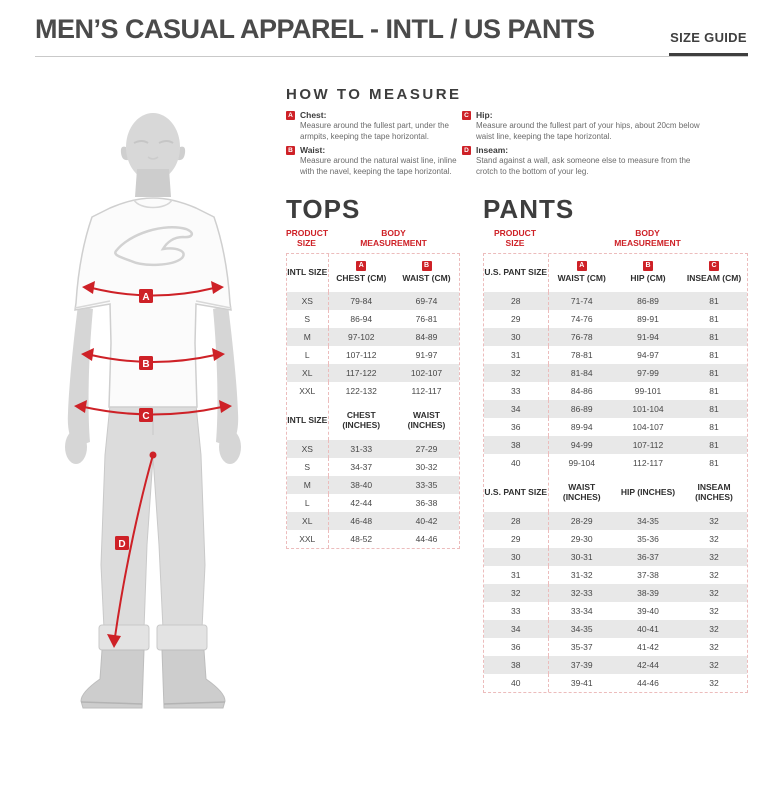 This screenshot has width=783, height=800. Describe the element at coordinates (145, 364) in the screenshot. I see `waist-marker-label: B` at that location.